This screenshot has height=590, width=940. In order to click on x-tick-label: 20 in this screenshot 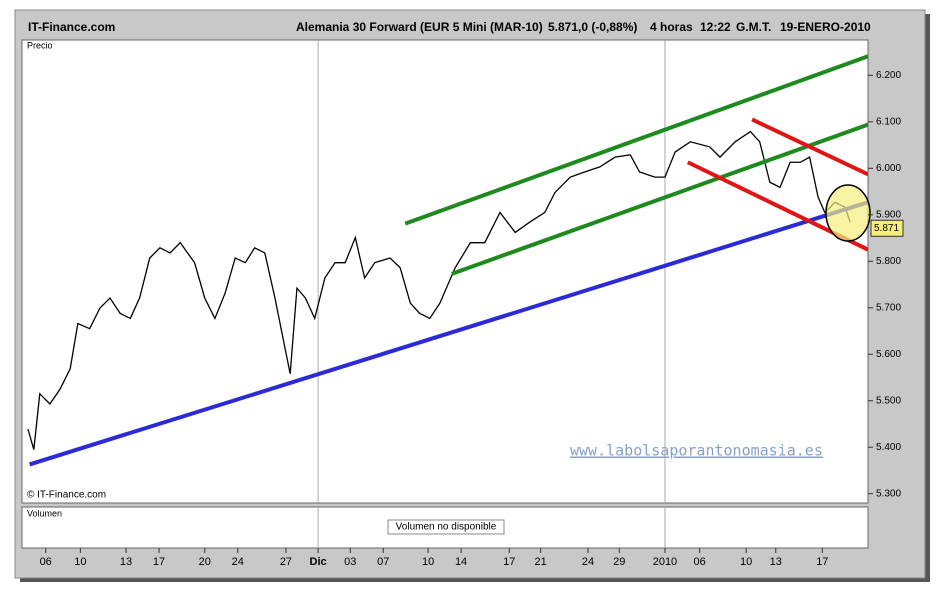, I will do `click(205, 562)`.